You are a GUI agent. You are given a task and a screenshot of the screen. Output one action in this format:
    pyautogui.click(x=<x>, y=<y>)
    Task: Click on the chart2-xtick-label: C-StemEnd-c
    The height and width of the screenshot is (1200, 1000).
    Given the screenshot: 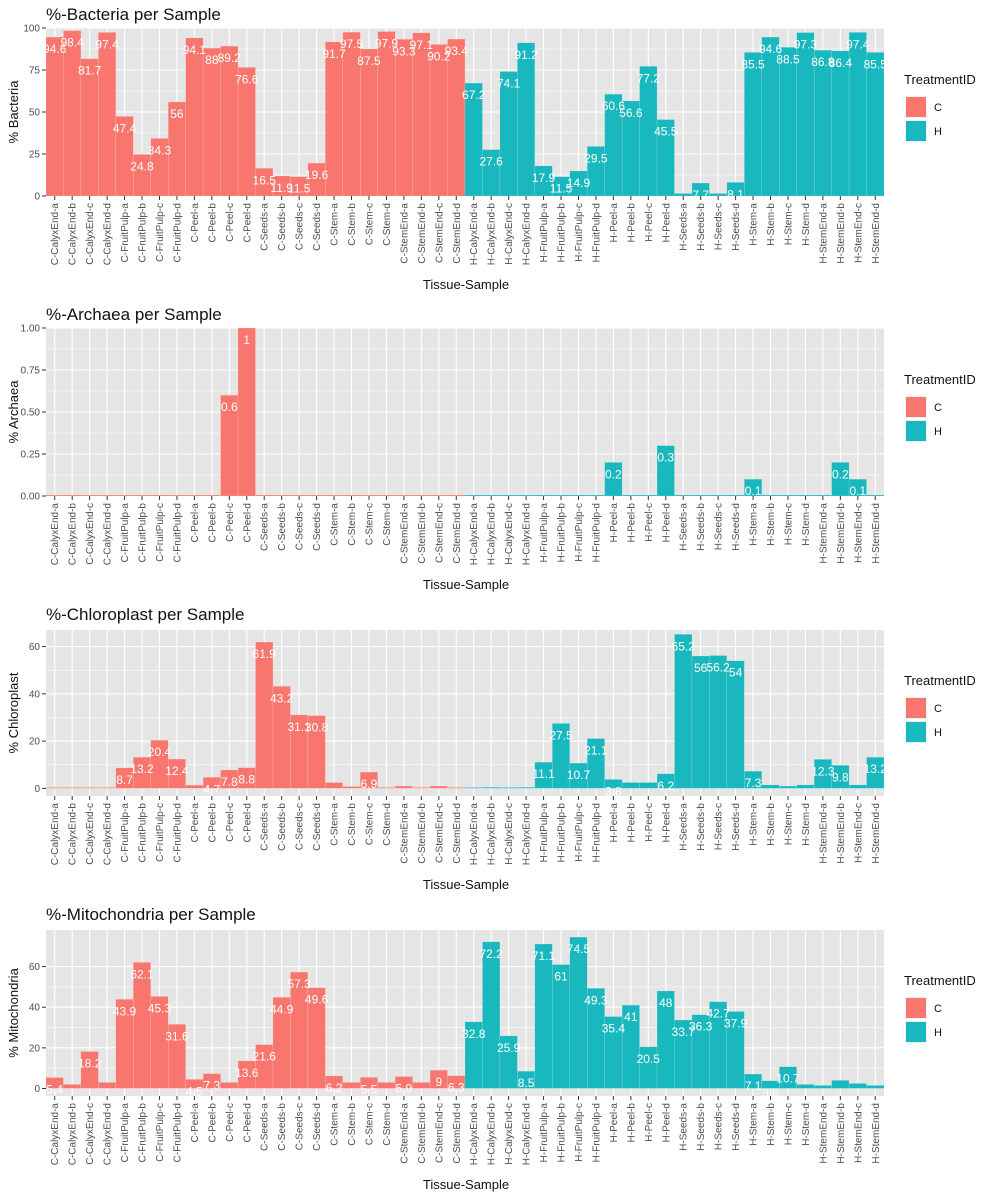 What is the action you would take?
    pyautogui.click(x=439, y=533)
    